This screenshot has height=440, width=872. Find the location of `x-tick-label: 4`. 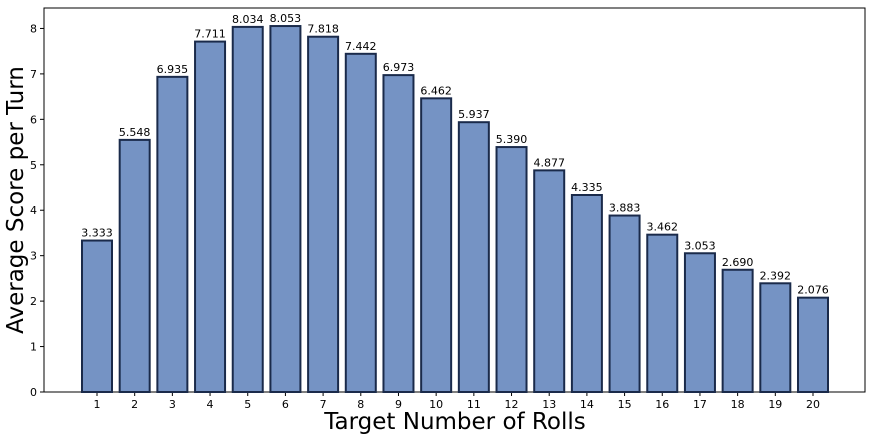

x-tick-label: 4 is located at coordinates (210, 404).